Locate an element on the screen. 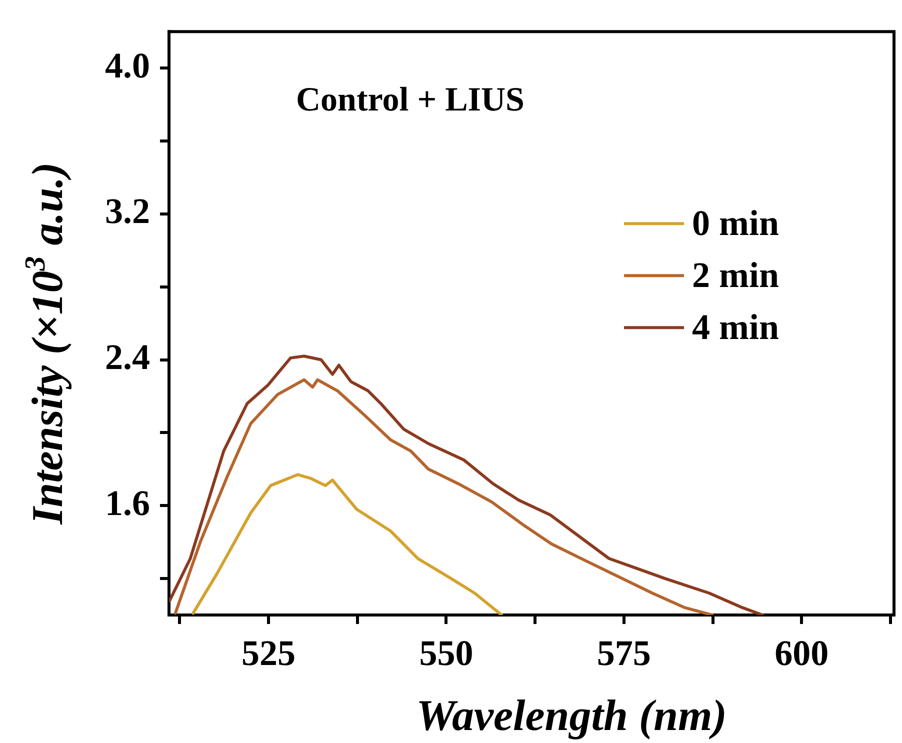  x-axis-title: Wavelength (nm) is located at coordinates (571, 715).